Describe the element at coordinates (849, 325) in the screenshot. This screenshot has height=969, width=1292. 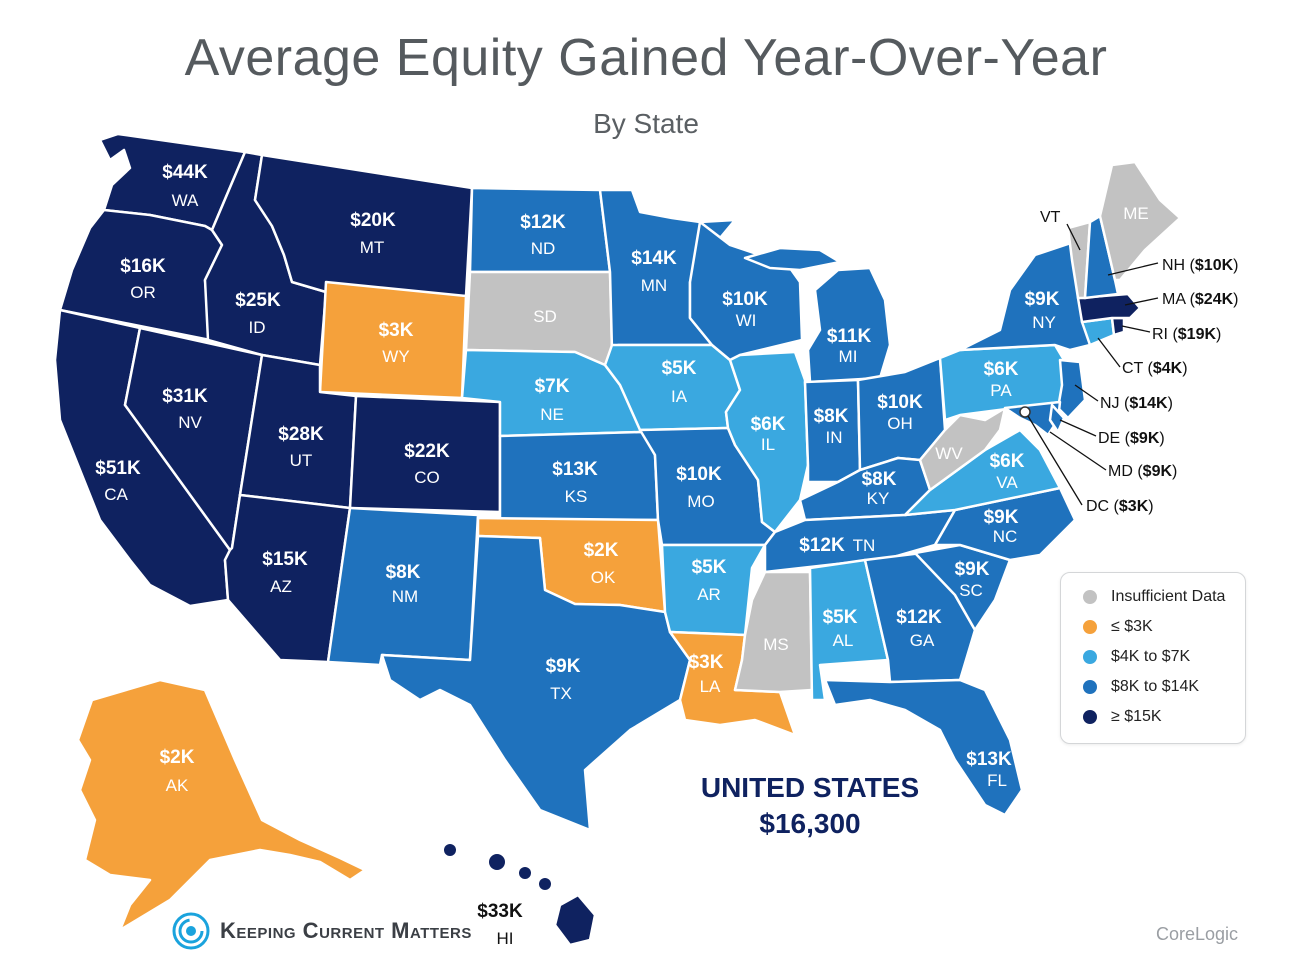
I see `state-mi` at that location.